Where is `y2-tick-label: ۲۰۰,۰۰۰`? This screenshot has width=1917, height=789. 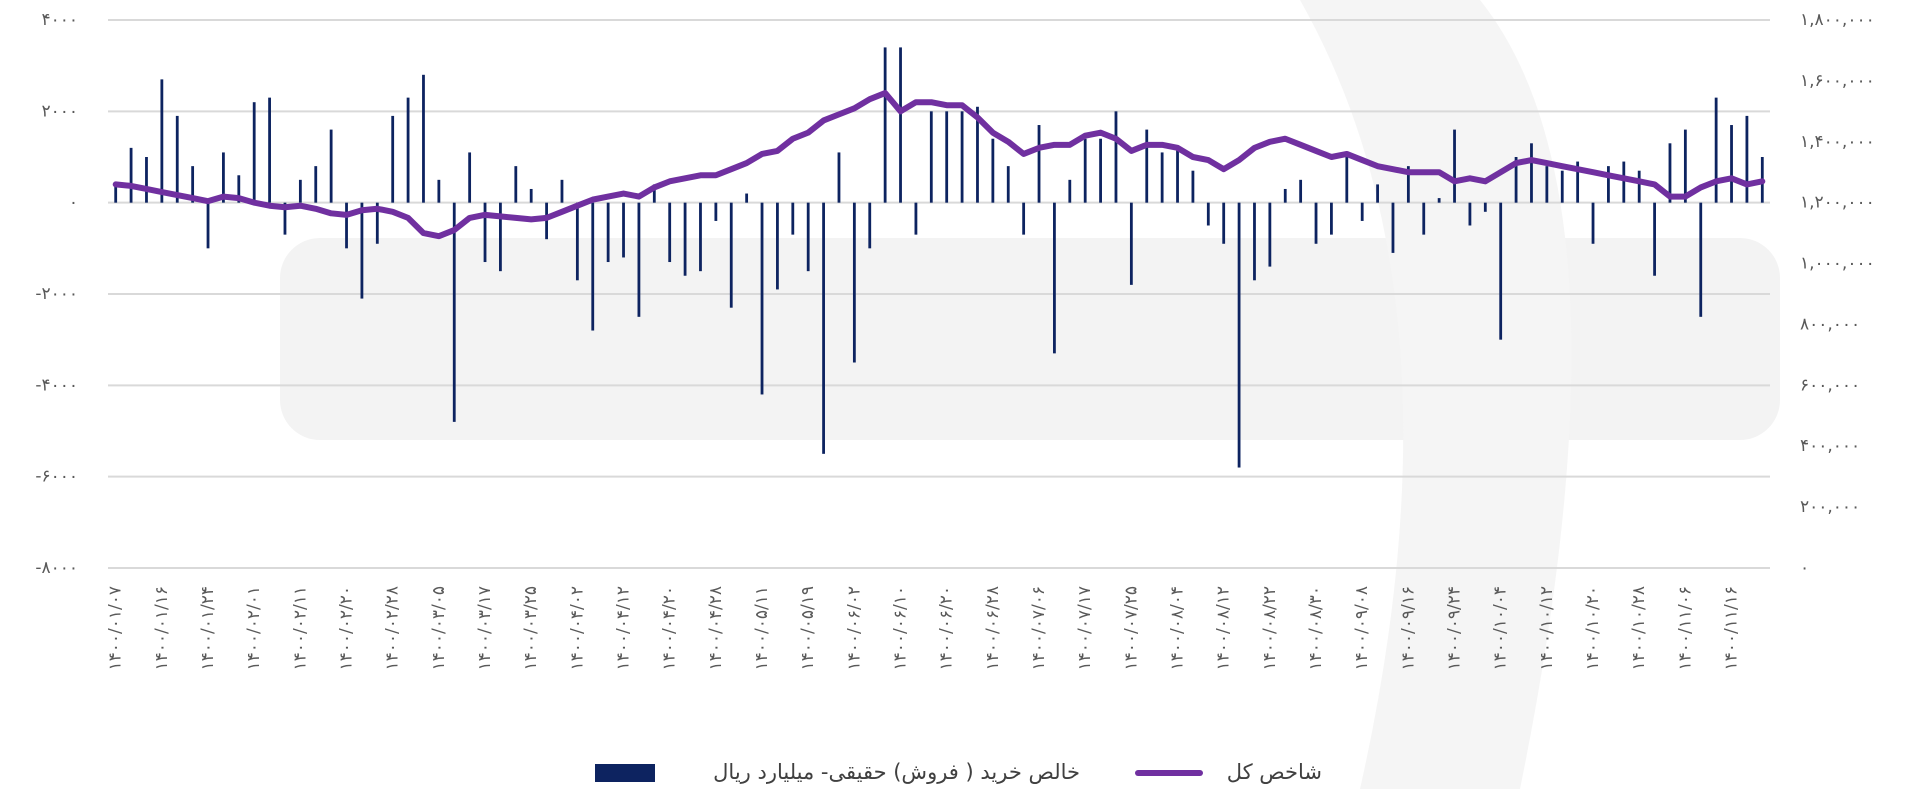
y2-tick-label: ۲۰۰,۰۰۰ is located at coordinates (1830, 507).